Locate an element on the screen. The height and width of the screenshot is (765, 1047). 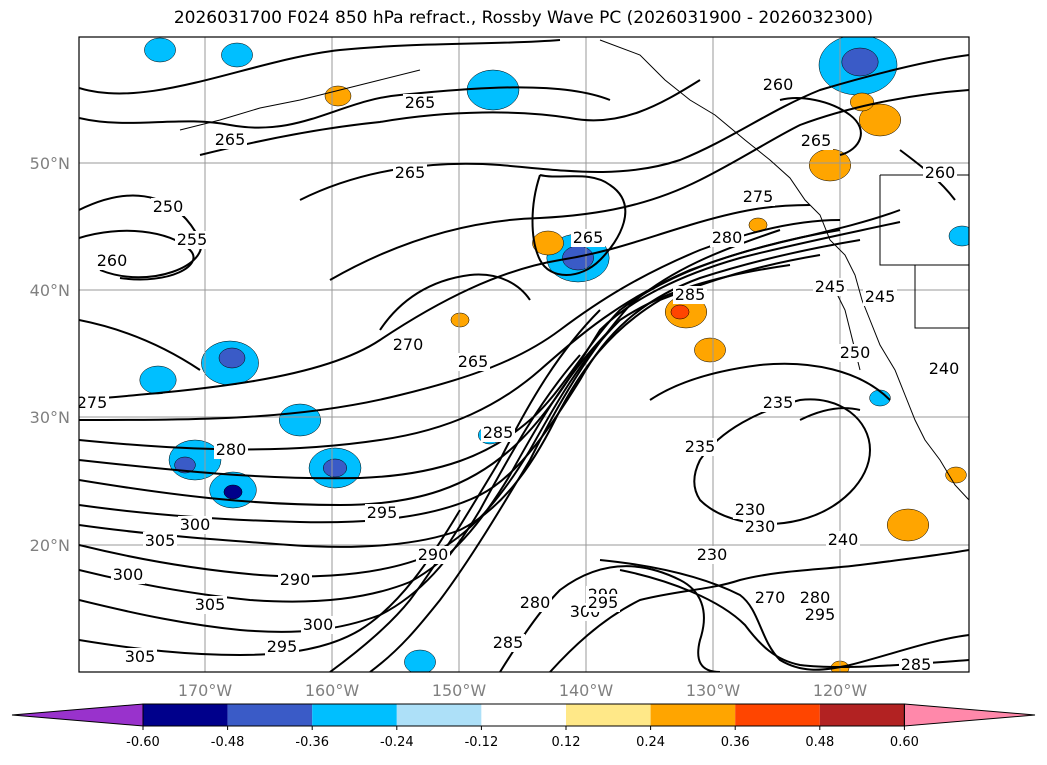
contour-label: 260 is located at coordinates (778, 84).